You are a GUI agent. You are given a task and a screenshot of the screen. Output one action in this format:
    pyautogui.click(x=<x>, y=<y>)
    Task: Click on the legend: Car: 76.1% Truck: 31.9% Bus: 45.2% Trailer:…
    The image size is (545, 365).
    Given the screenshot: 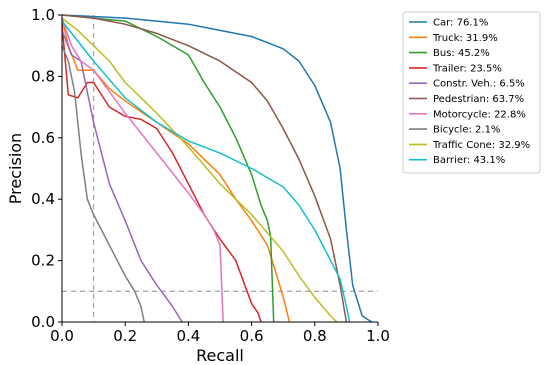 What is the action you would take?
    pyautogui.click(x=471, y=92)
    